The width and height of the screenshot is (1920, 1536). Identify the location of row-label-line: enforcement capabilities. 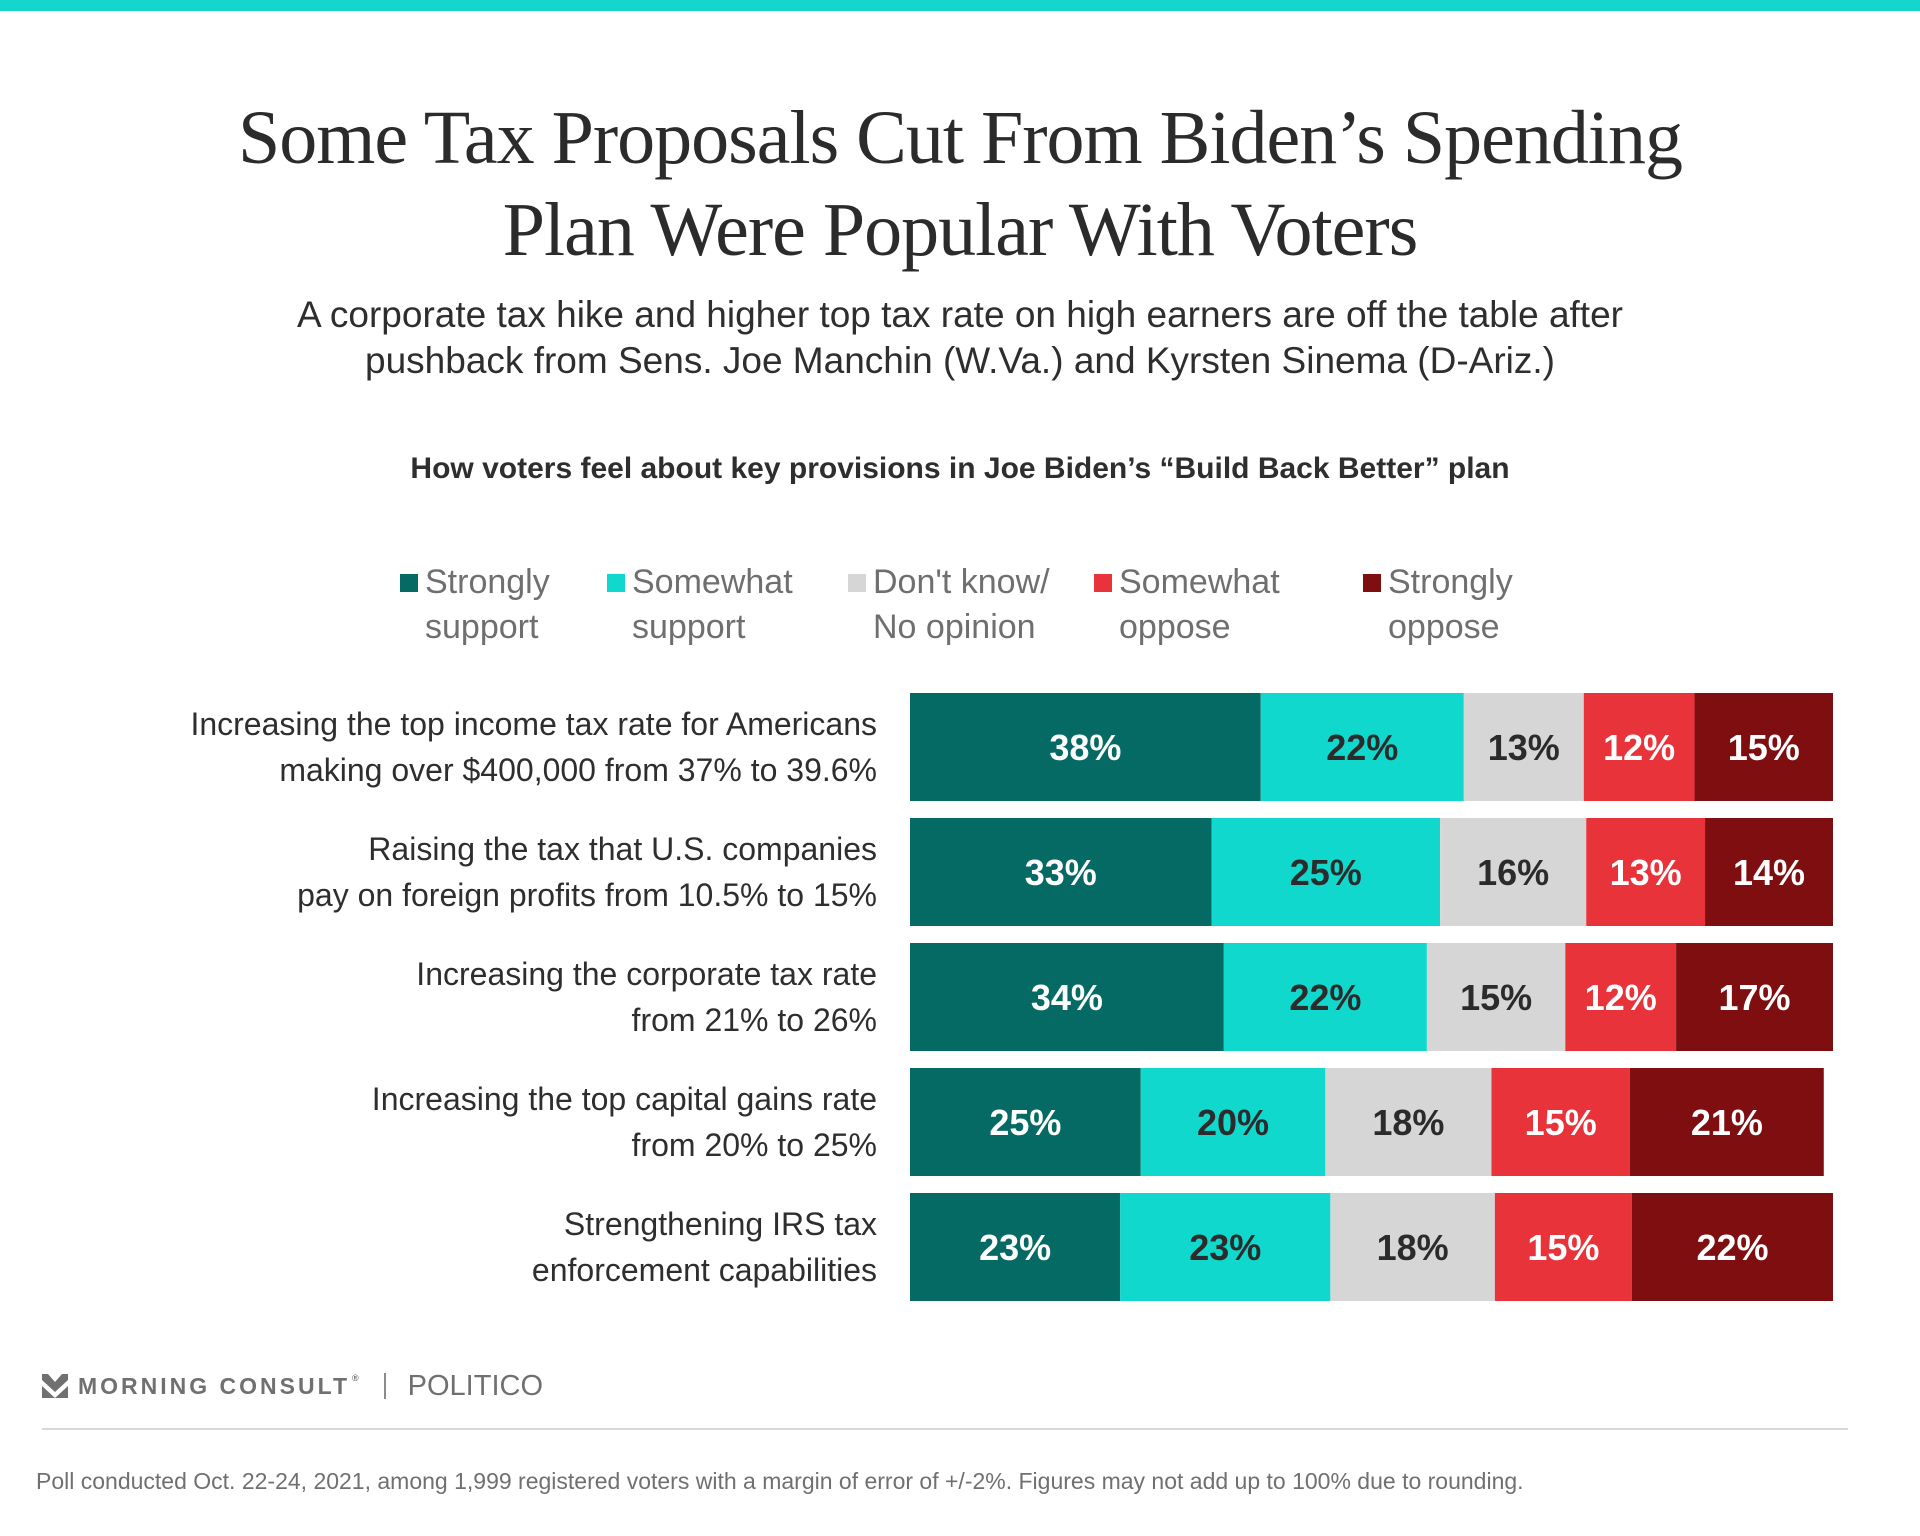
(704, 1270).